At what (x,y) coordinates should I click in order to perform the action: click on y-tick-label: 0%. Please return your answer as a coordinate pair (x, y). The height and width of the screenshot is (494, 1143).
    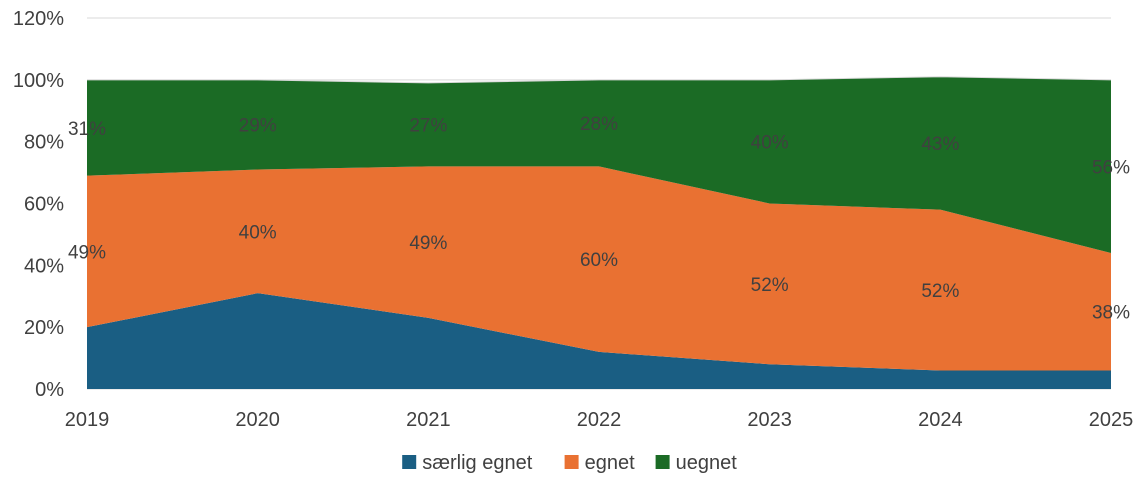
    Looking at the image, I should click on (49, 390).